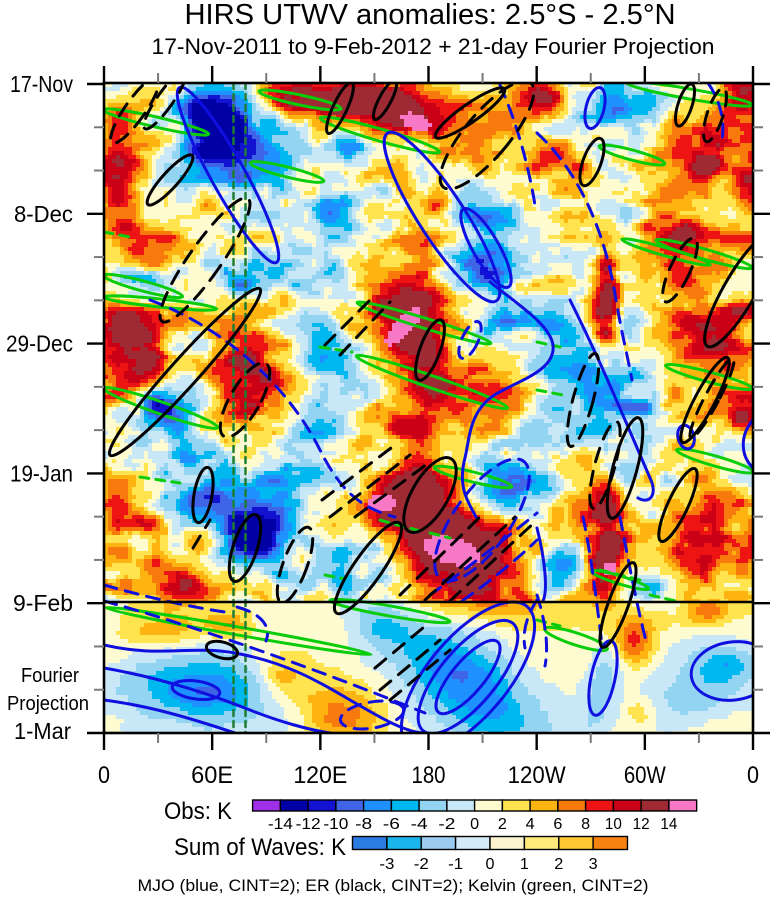  I want to click on svg-text: -10, so click(335, 824).